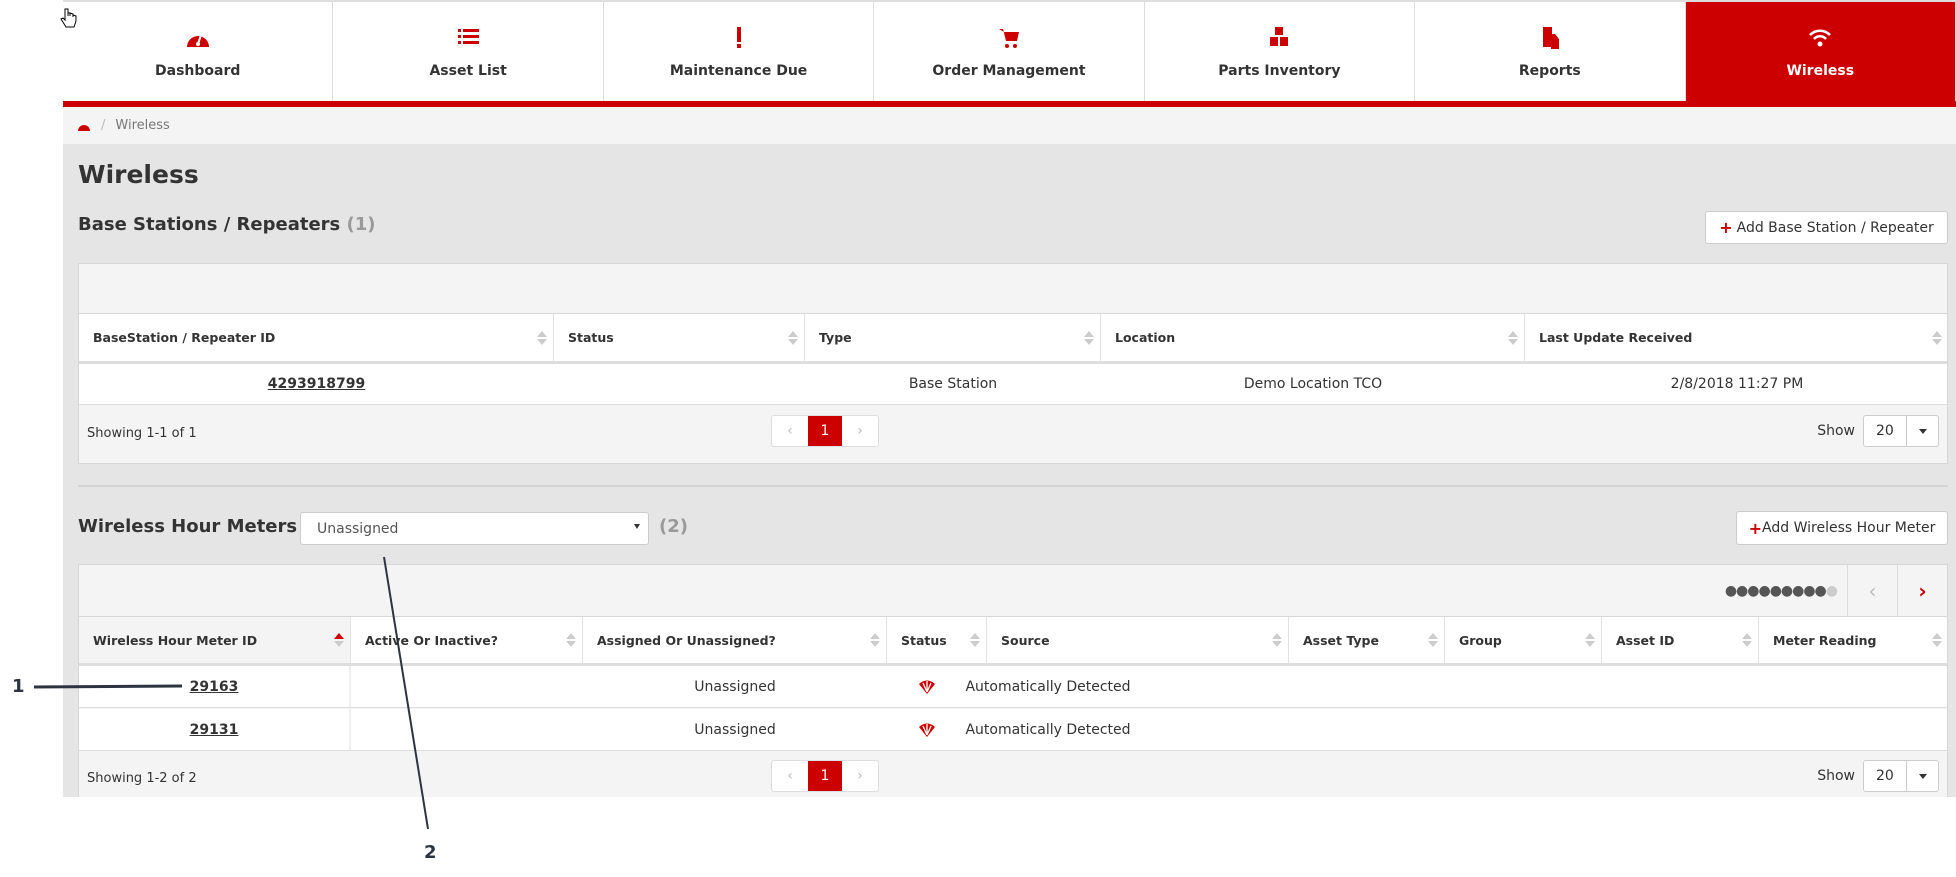 This screenshot has width=1956, height=877. What do you see at coordinates (198, 70) in the screenshot?
I see `tab-label: Dashboard` at bounding box center [198, 70].